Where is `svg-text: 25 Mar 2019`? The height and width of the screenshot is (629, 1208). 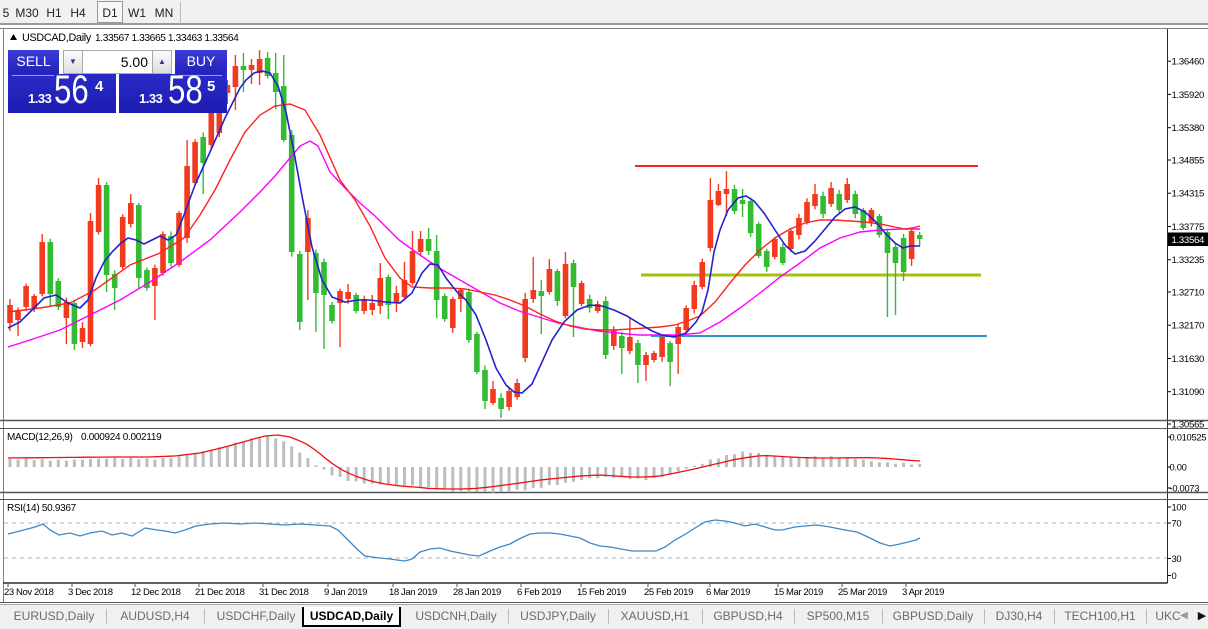
svg-text: 25 Mar 2019 is located at coordinates (862, 592).